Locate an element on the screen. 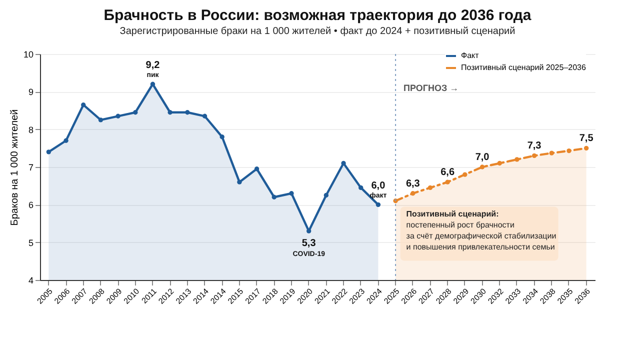  y-tick-label: 6 is located at coordinates (31, 205).